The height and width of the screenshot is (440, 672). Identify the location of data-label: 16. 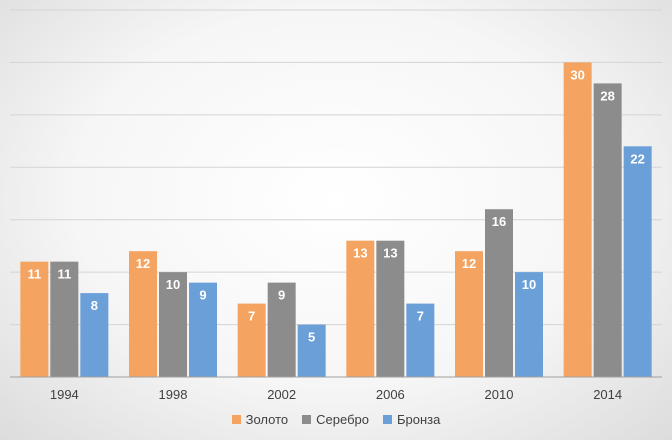
(499, 221).